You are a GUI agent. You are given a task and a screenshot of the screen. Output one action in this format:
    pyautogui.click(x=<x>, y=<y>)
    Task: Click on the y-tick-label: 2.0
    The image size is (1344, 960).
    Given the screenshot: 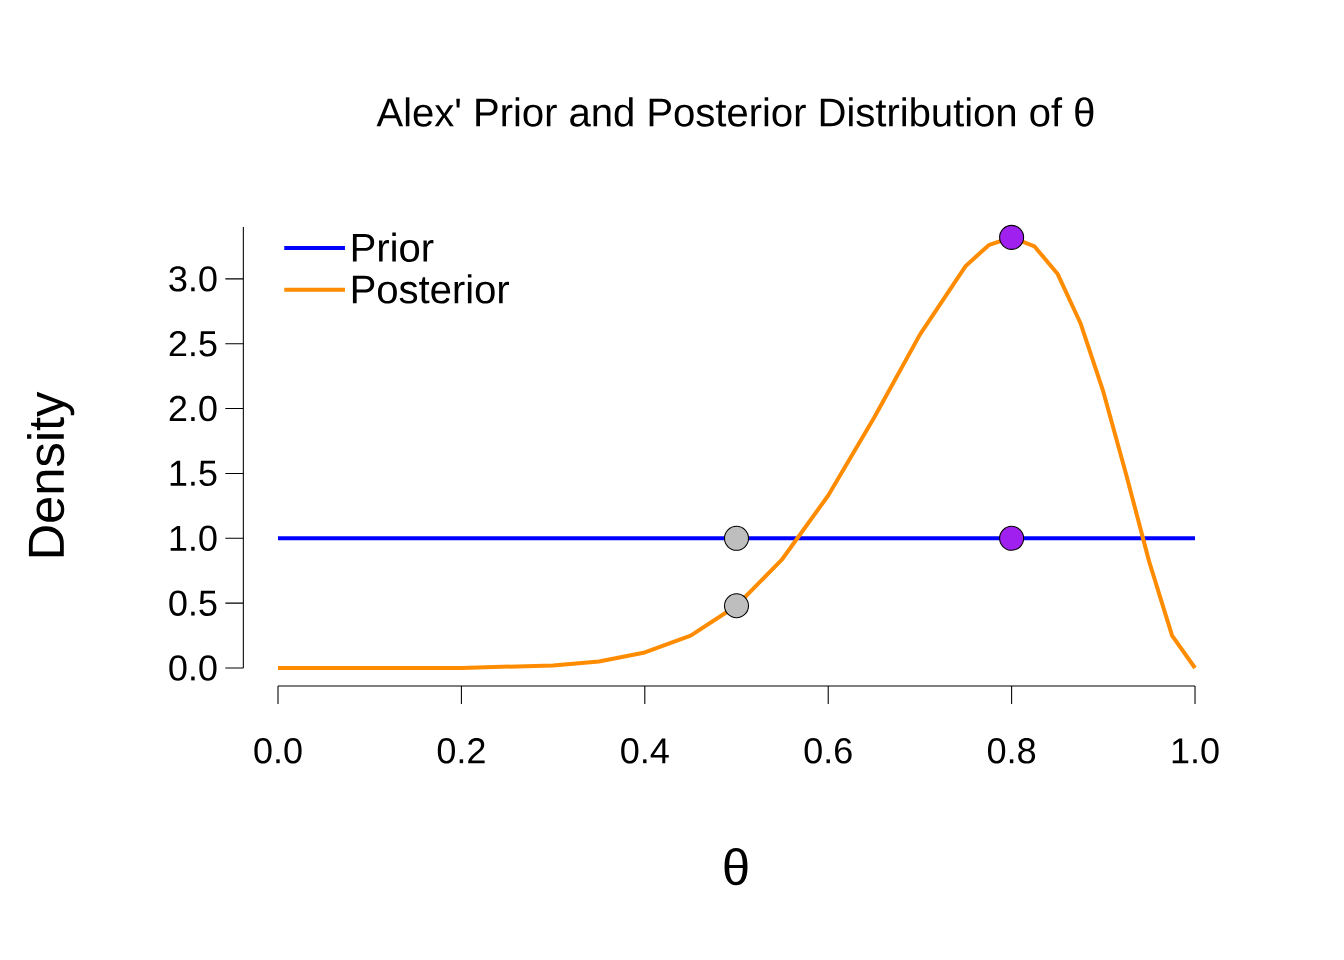 What is the action you would take?
    pyautogui.click(x=193, y=408)
    